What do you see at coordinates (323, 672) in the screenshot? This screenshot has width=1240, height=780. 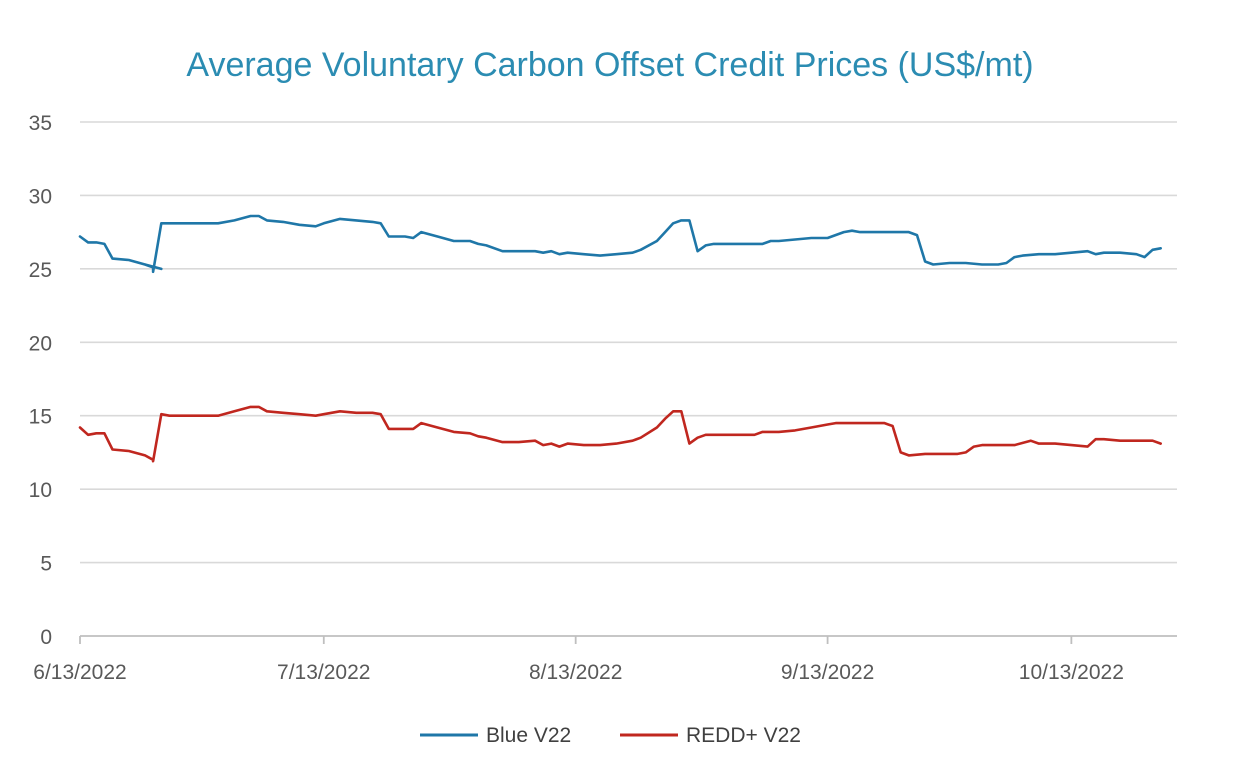 I see `x-tick-label-1: 7/13/2022` at bounding box center [323, 672].